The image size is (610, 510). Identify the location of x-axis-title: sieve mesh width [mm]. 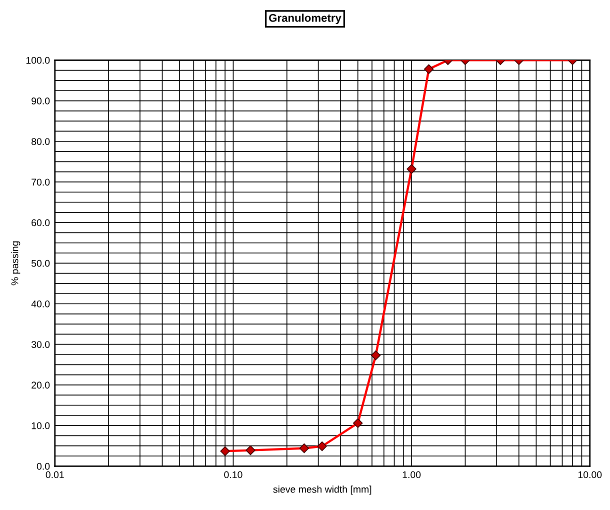
(322, 490).